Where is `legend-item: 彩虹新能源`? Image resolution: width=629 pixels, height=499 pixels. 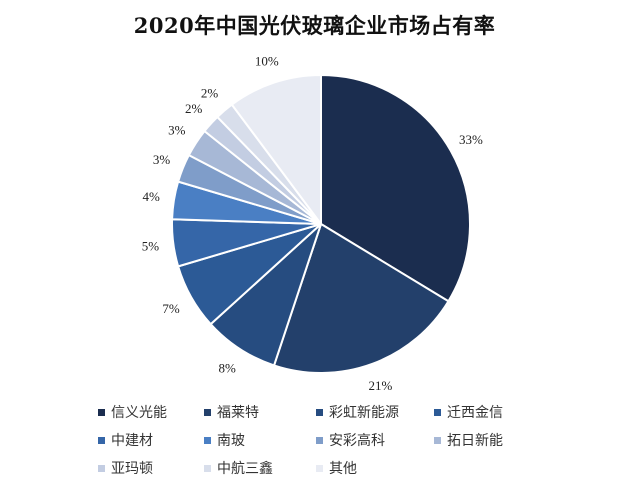 legend-item: 彩虹新能源 is located at coordinates (375, 412).